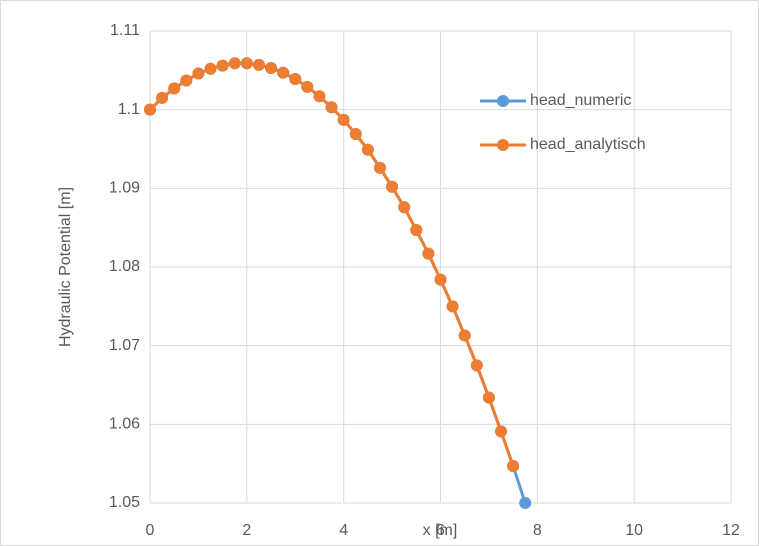  Describe the element at coordinates (580, 100) in the screenshot. I see `legend-label: head_numeric` at that location.